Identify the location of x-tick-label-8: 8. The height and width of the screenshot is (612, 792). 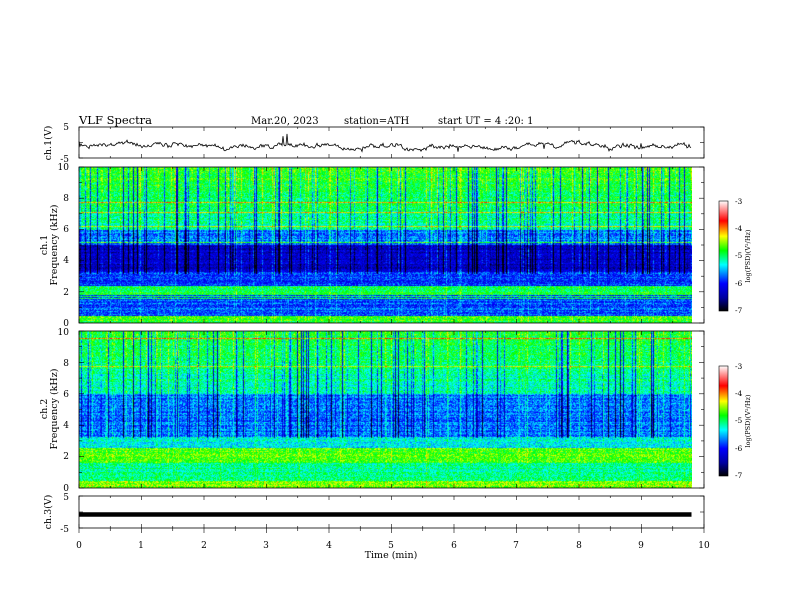
(579, 546).